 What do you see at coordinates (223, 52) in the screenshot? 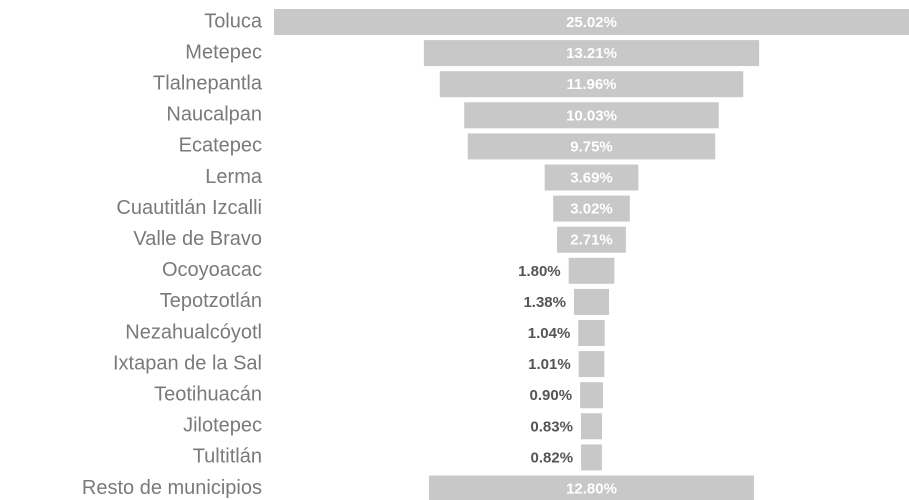
I see `category-label: Metepec` at bounding box center [223, 52].